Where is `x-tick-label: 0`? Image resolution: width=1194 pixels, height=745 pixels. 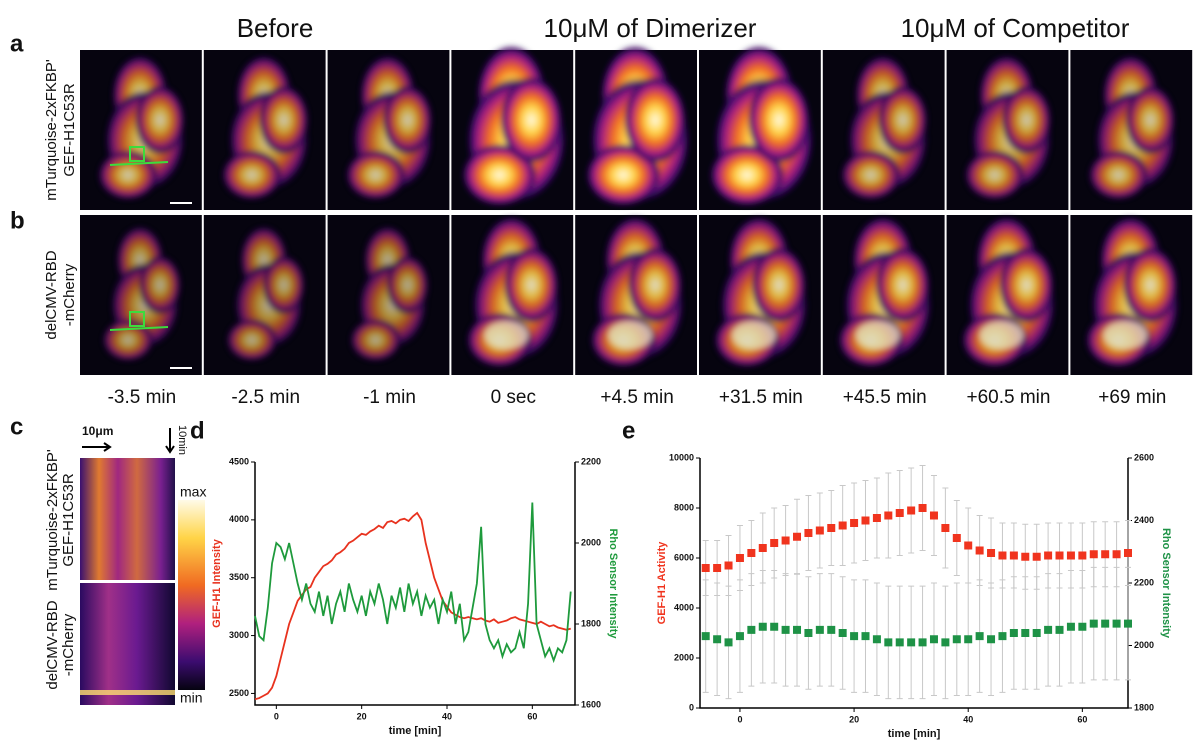
x-tick-label: 0 is located at coordinates (739, 719).